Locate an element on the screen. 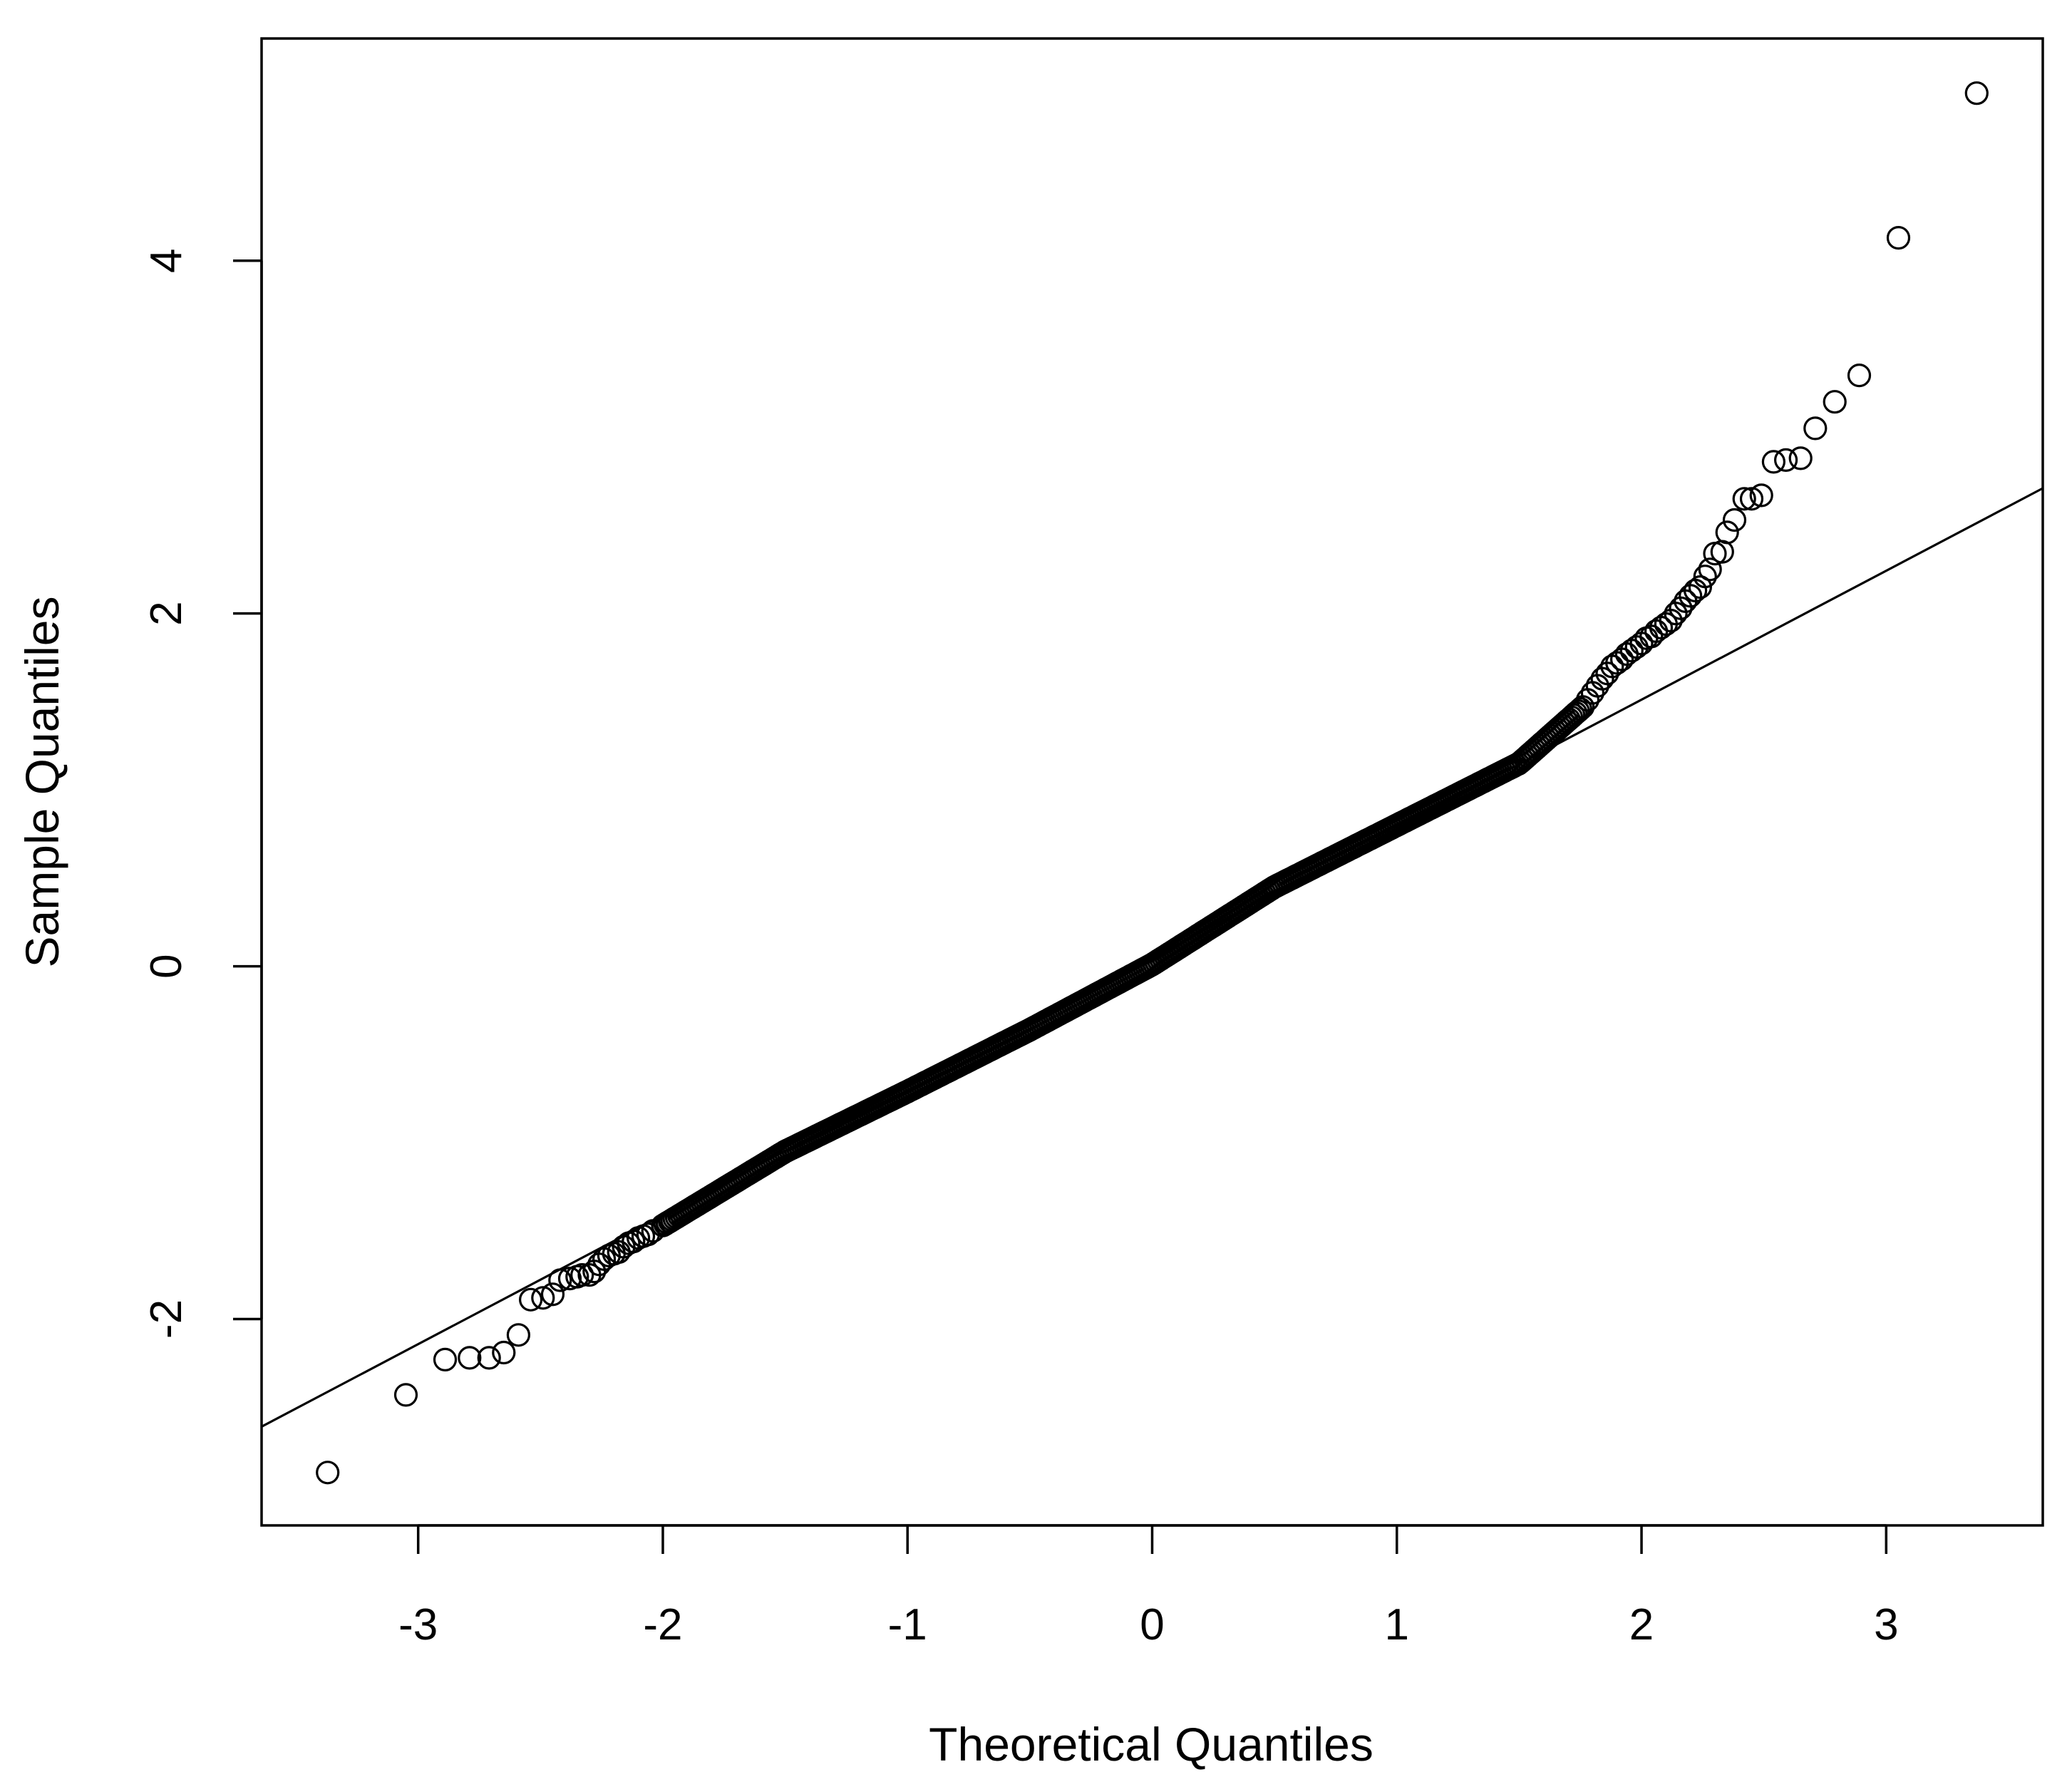 This screenshot has width=2072, height=1792. y-axis-title: Sample Quantiles is located at coordinates (42, 783).